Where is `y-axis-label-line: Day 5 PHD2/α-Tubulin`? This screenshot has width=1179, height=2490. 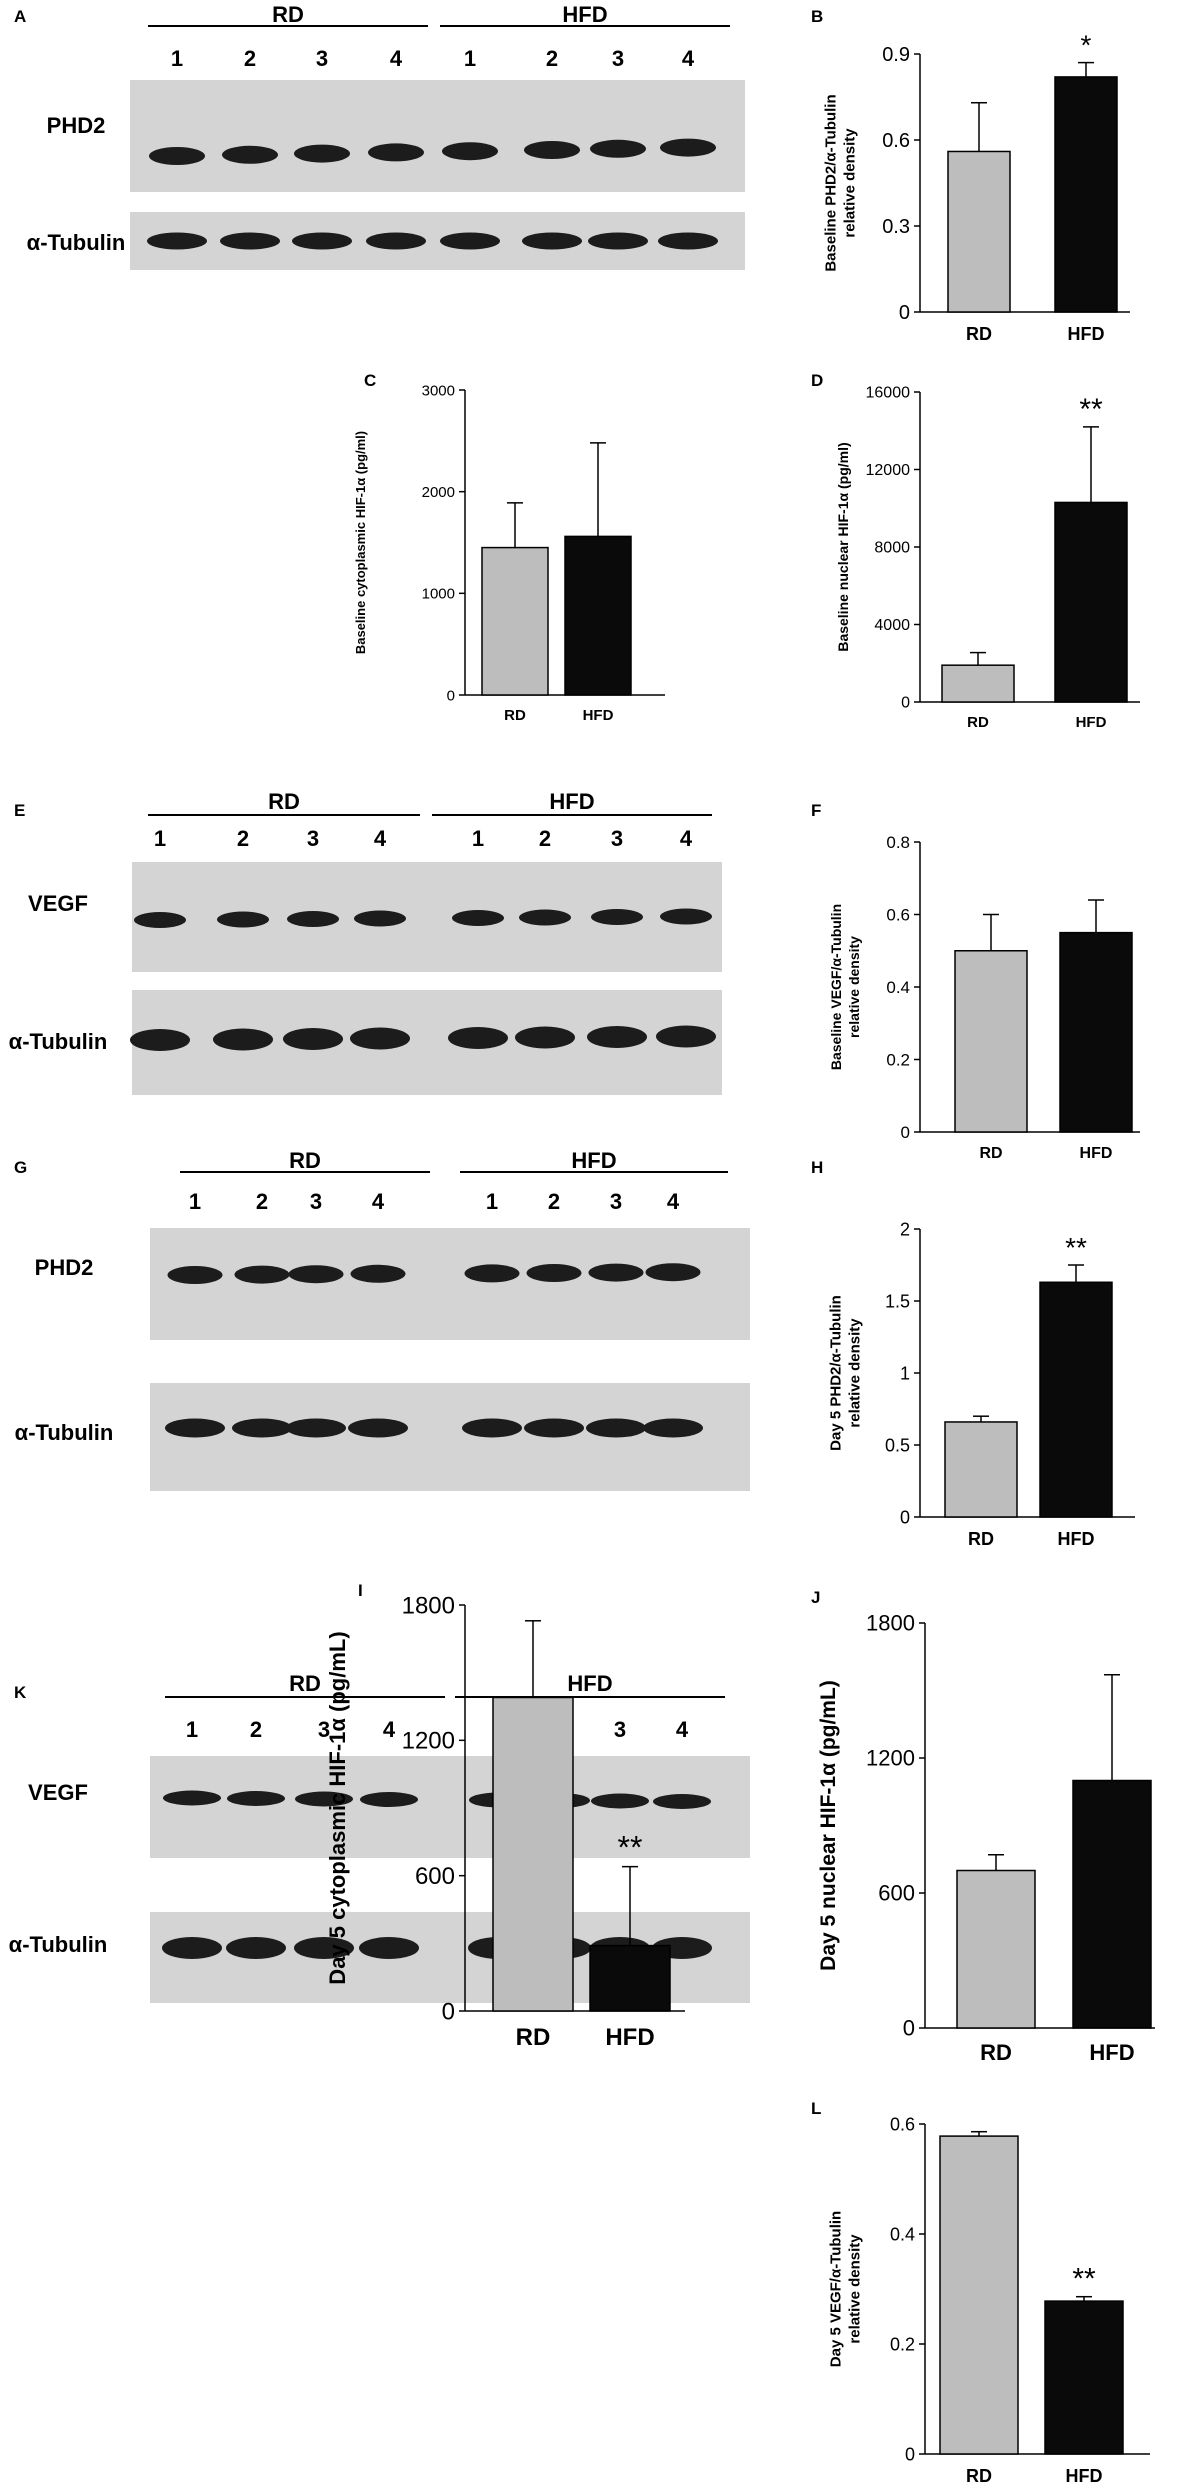 y-axis-label-line: Day 5 PHD2/α-Tubulin is located at coordinates (836, 1373).